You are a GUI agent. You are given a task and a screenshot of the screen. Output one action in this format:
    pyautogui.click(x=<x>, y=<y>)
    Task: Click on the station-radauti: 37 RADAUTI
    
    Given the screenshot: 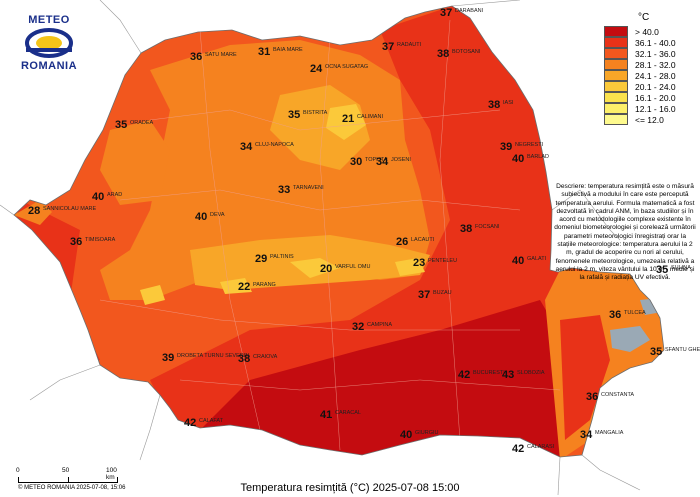 What is the action you would take?
    pyautogui.click(x=402, y=47)
    